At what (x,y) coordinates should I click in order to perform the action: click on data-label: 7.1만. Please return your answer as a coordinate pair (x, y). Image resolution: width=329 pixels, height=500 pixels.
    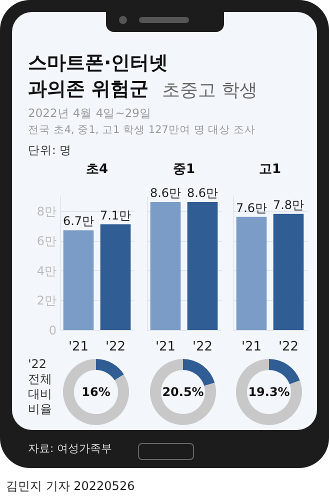
    Looking at the image, I should click on (116, 215).